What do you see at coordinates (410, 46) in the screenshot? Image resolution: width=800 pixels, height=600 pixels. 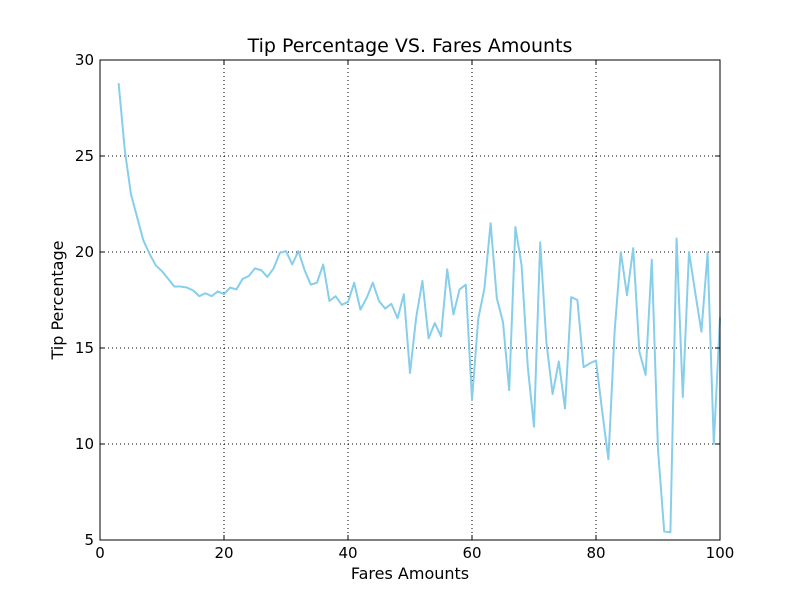 I see `chart-title: Tip Percentage VS. Fares Amounts` at bounding box center [410, 46].